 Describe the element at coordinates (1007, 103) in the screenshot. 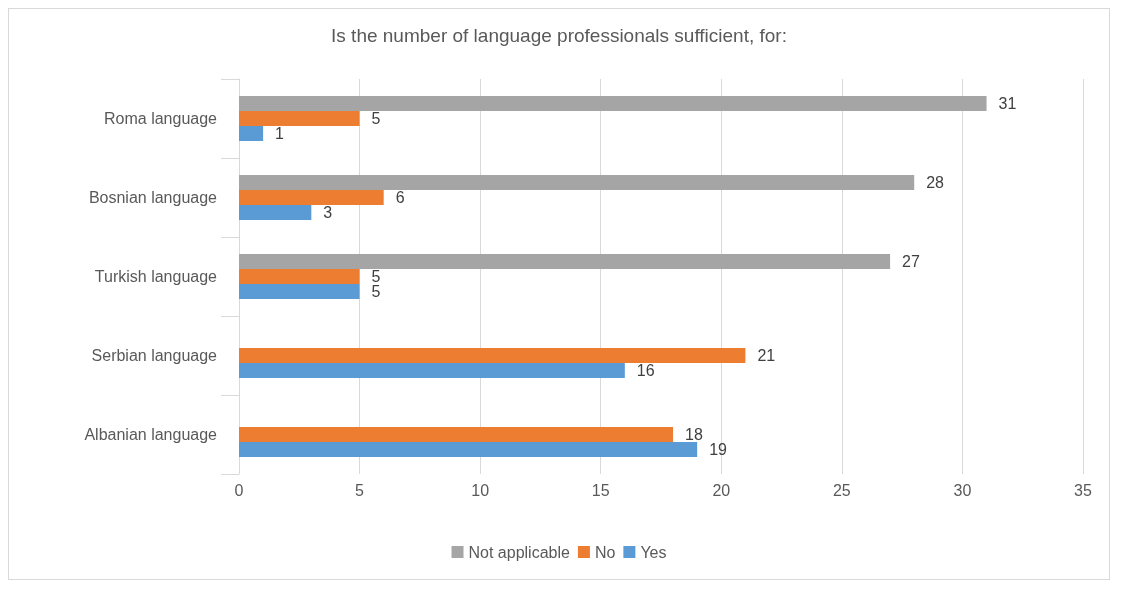

I see `data-label: 31` at that location.